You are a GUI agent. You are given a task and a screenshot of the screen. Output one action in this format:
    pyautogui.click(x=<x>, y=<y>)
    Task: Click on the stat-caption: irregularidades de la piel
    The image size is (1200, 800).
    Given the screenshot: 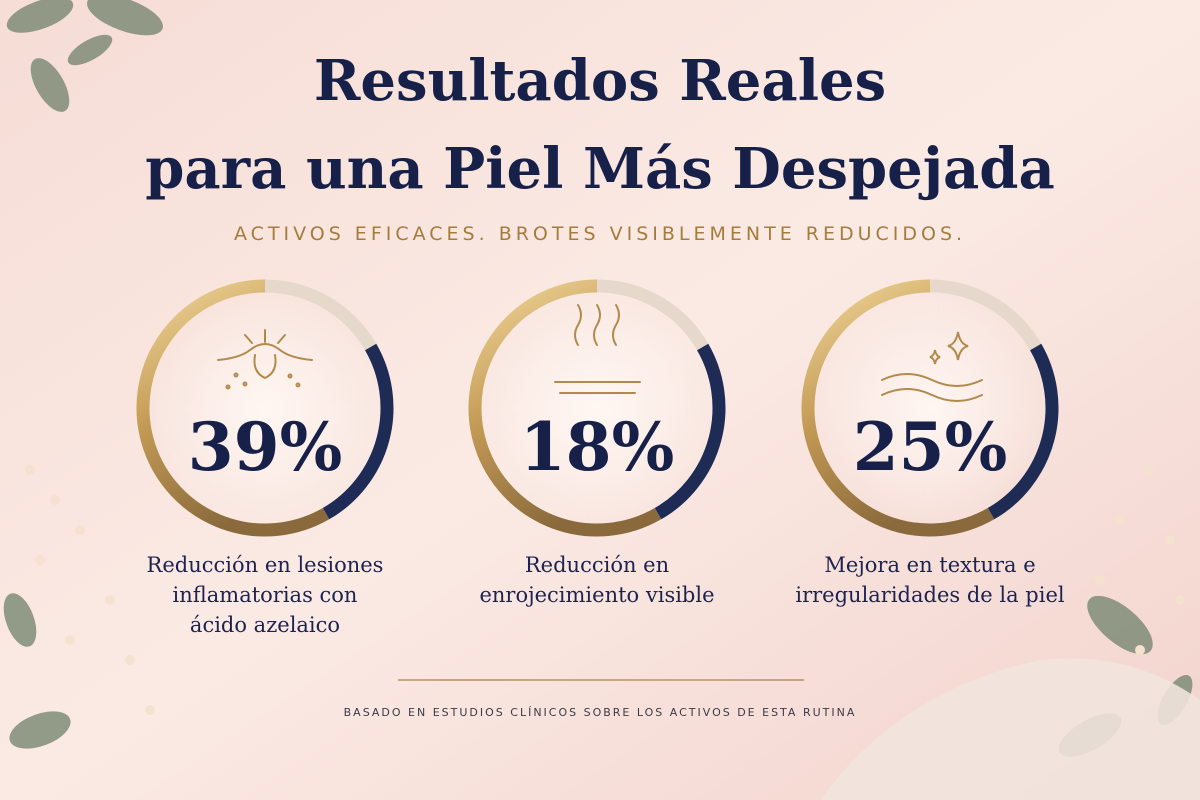 What is the action you would take?
    pyautogui.click(x=930, y=595)
    